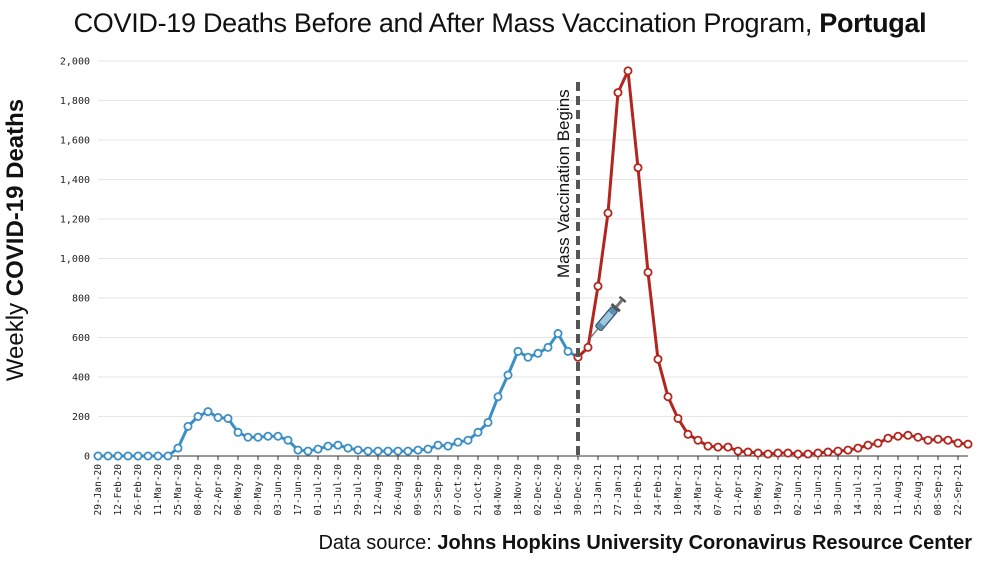 The height and width of the screenshot is (568, 1000). What do you see at coordinates (75, 259) in the screenshot?
I see `y-tick-label: 1,000` at bounding box center [75, 259].